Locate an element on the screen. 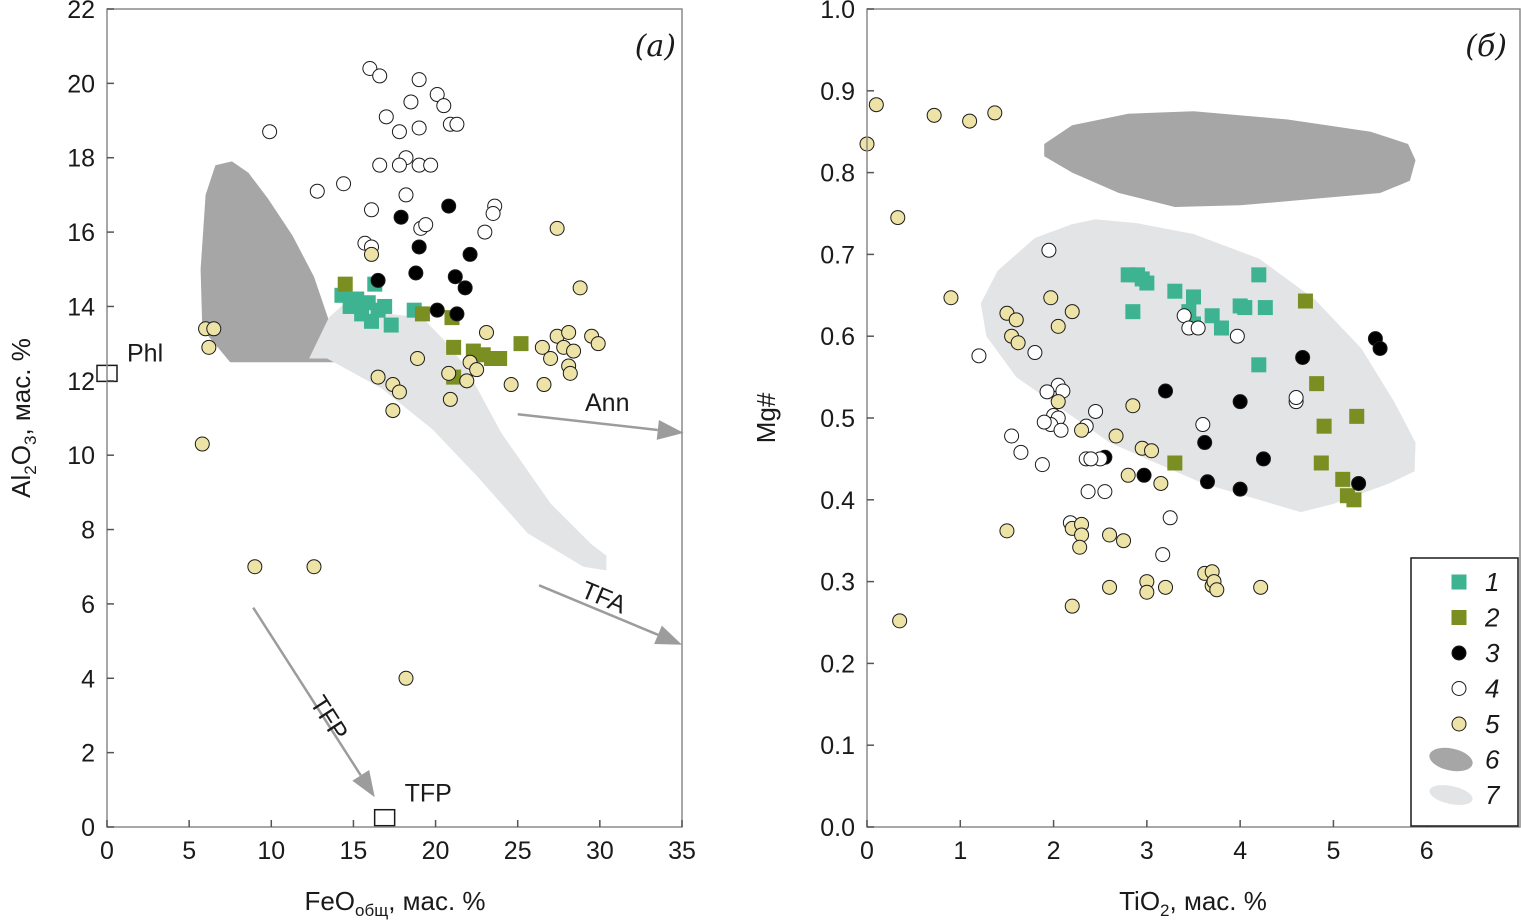  x-tick-label: 25 is located at coordinates (518, 851).